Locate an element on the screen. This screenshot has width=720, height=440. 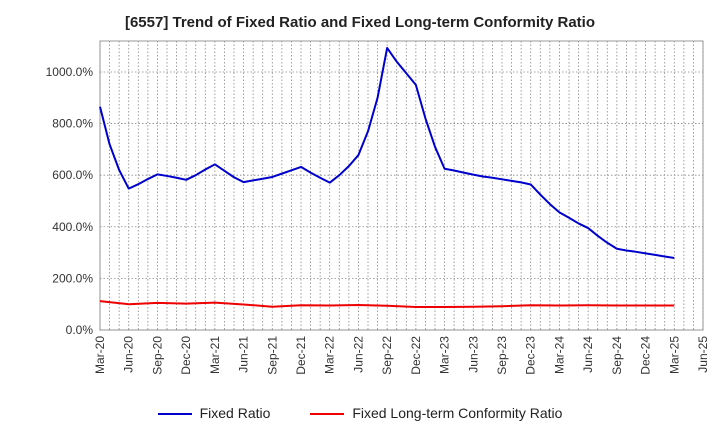
legend-label-fixed-ratio: Fixed Ratio is located at coordinates (235, 413).